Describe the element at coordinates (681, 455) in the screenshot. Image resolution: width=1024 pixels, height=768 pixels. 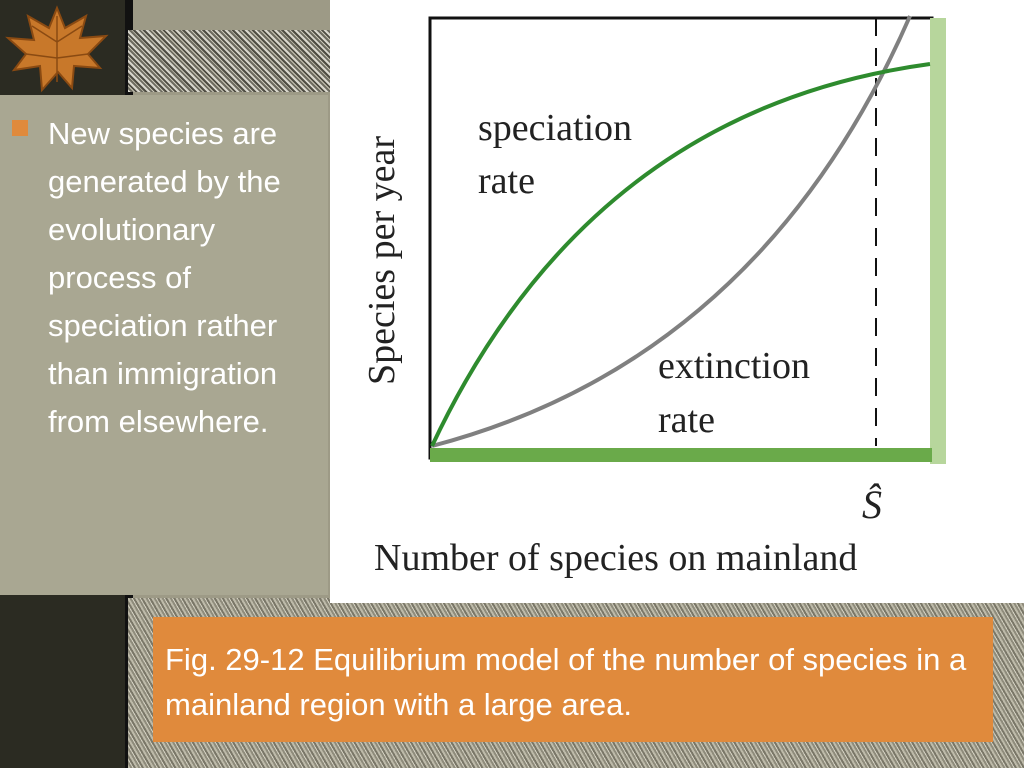
I see `baseline-bar` at that location.